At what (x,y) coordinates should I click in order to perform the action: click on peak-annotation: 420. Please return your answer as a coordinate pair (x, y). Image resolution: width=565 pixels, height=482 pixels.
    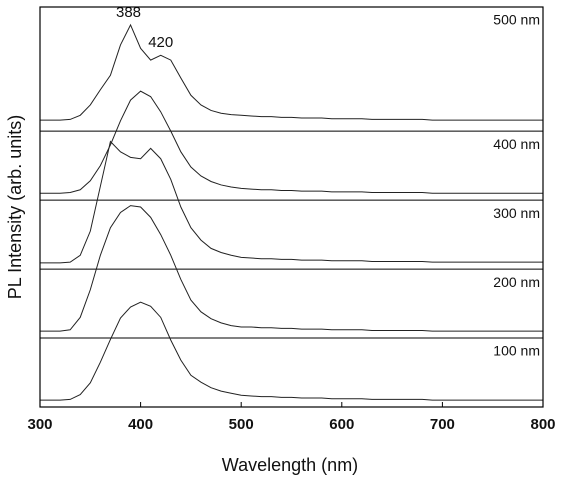
    Looking at the image, I should click on (160, 42).